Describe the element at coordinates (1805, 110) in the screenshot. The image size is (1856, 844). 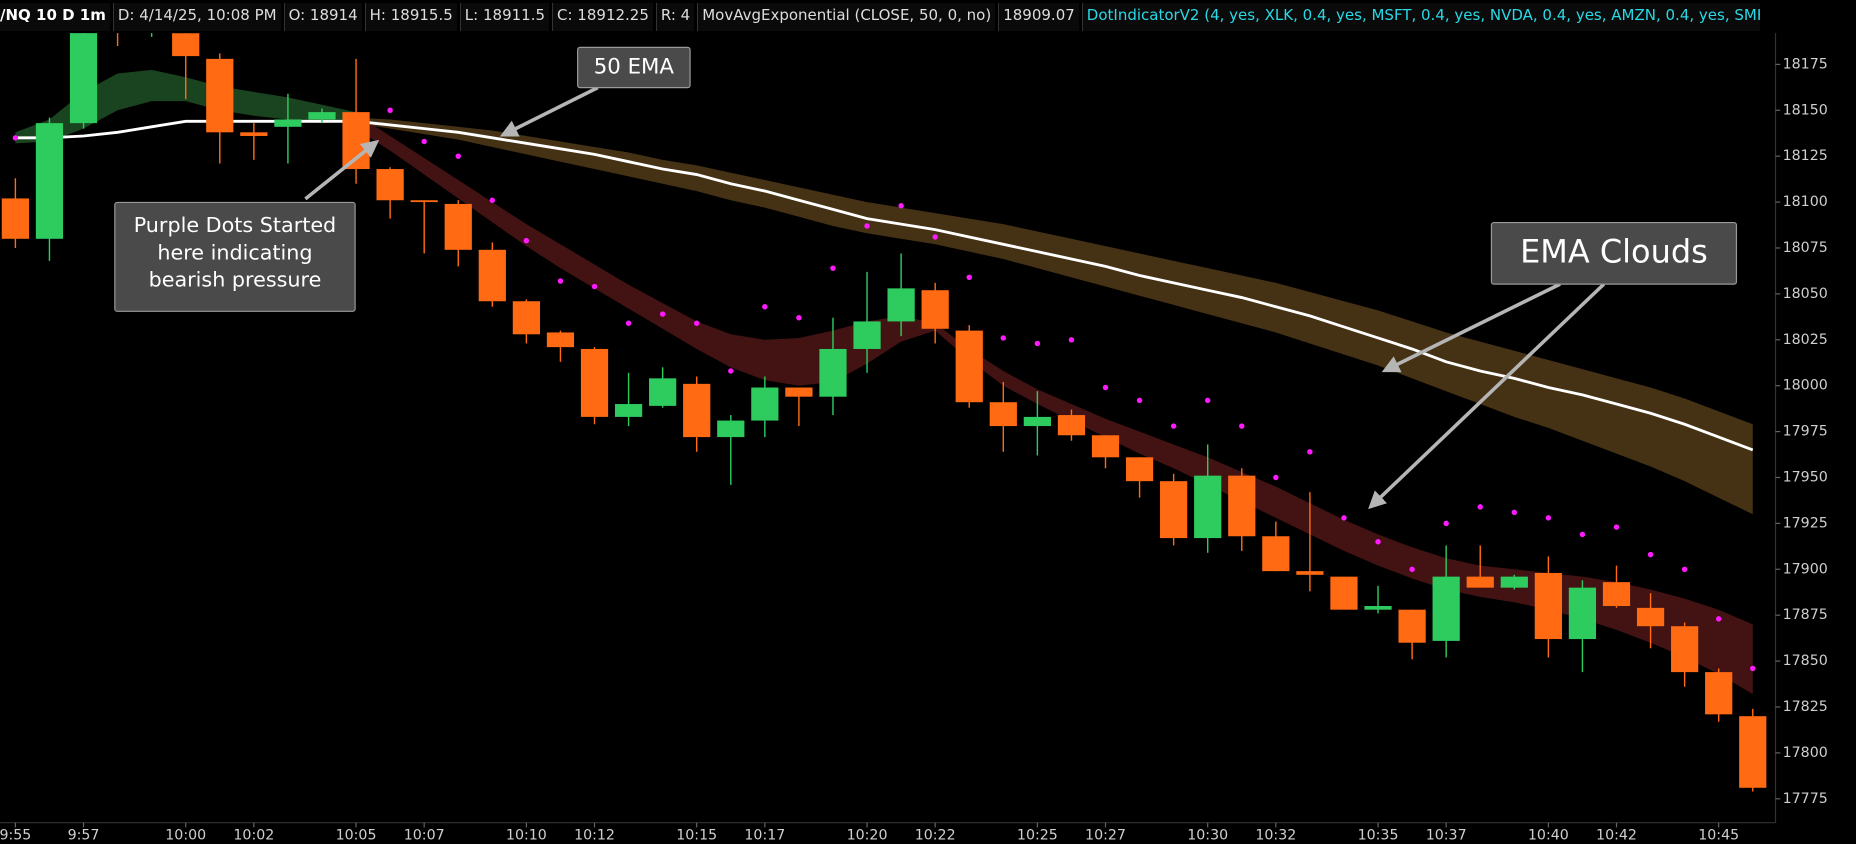
I see `y-tick-label: 18150` at that location.